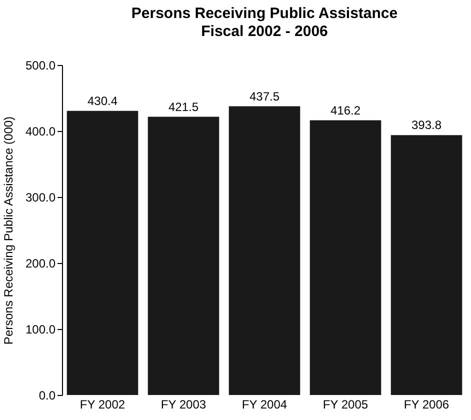  What do you see at coordinates (183, 107) in the screenshot?
I see `data-label: 421.5` at bounding box center [183, 107].